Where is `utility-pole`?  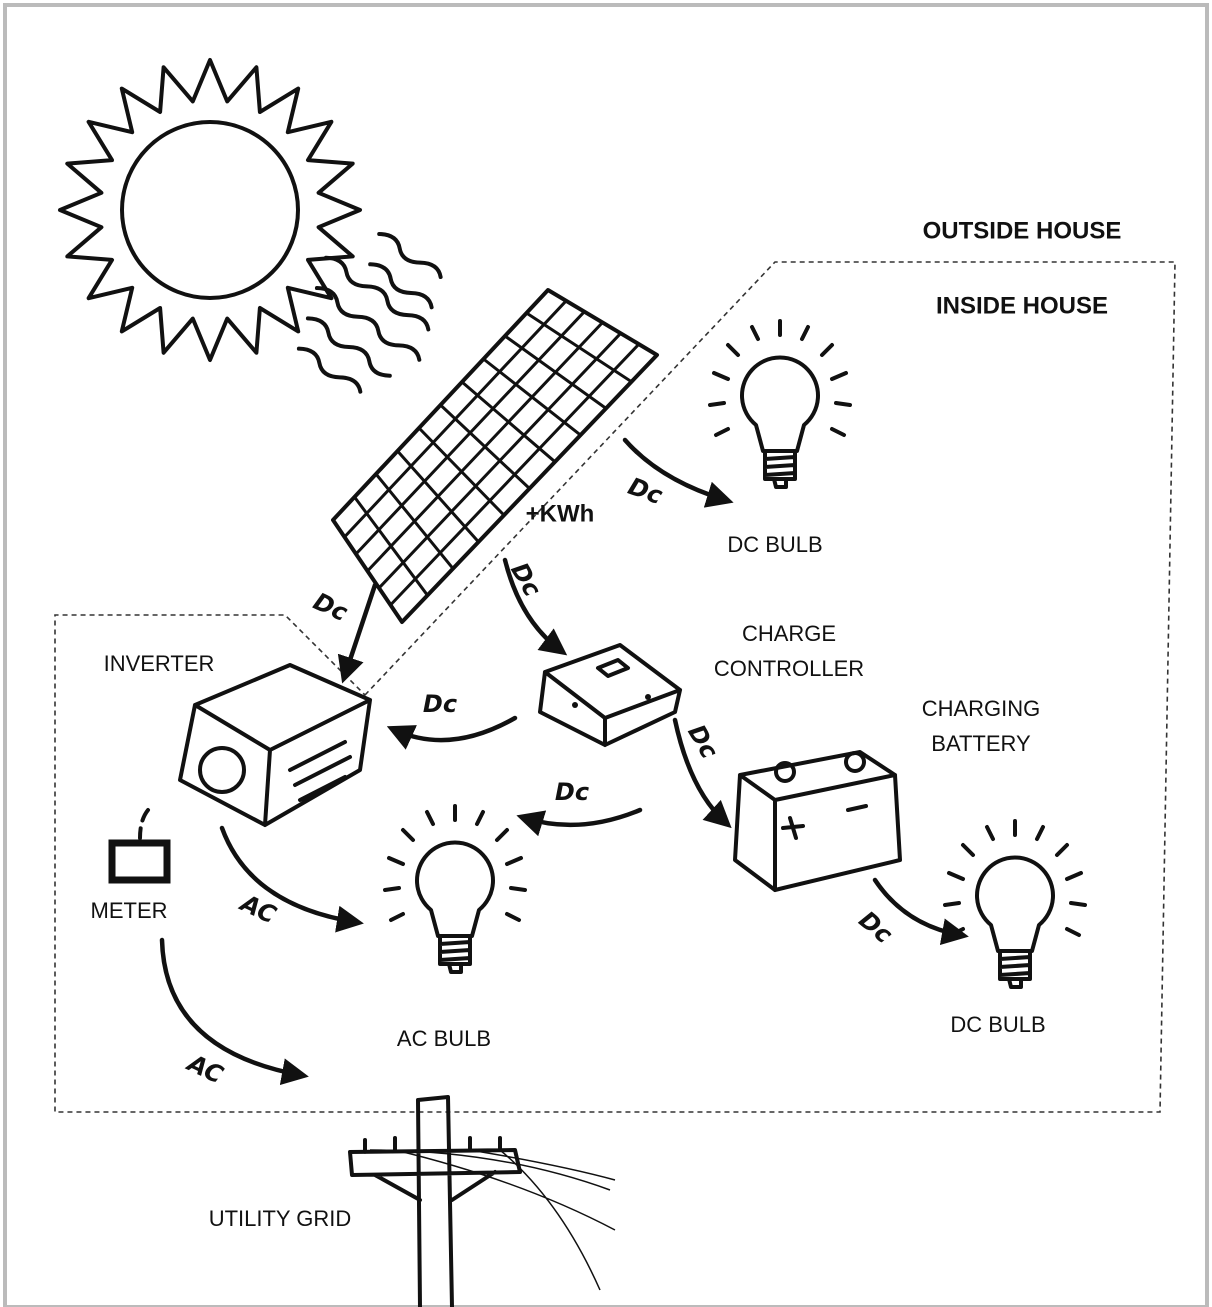 utility-pole is located at coordinates (482, 1201).